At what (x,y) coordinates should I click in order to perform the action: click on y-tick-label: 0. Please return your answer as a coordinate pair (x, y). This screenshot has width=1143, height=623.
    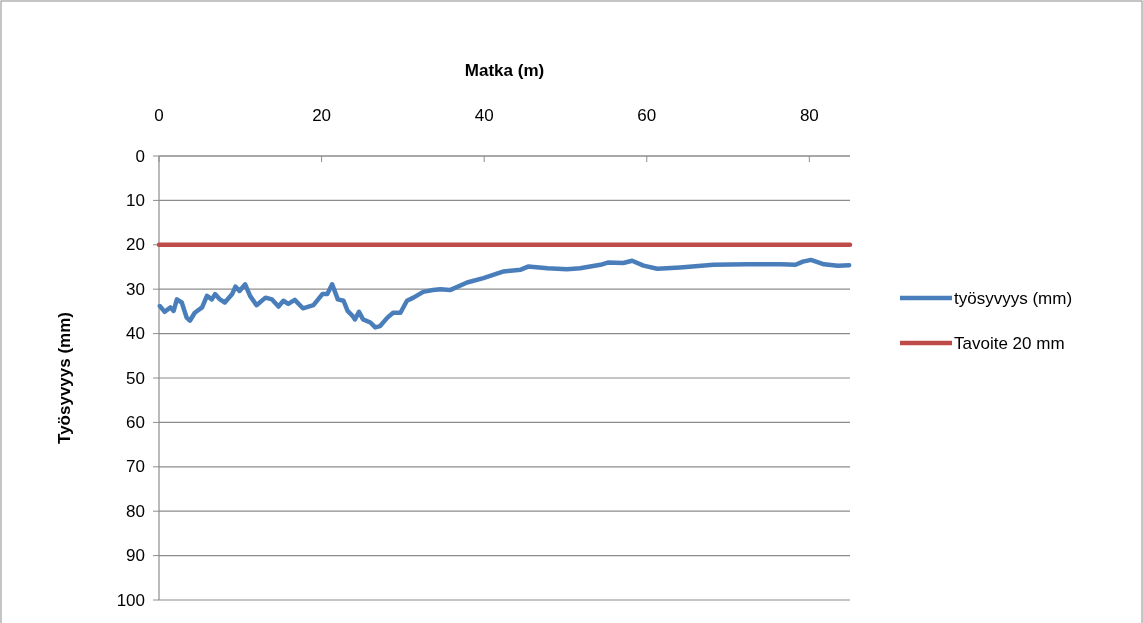
    Looking at the image, I should click on (140, 156).